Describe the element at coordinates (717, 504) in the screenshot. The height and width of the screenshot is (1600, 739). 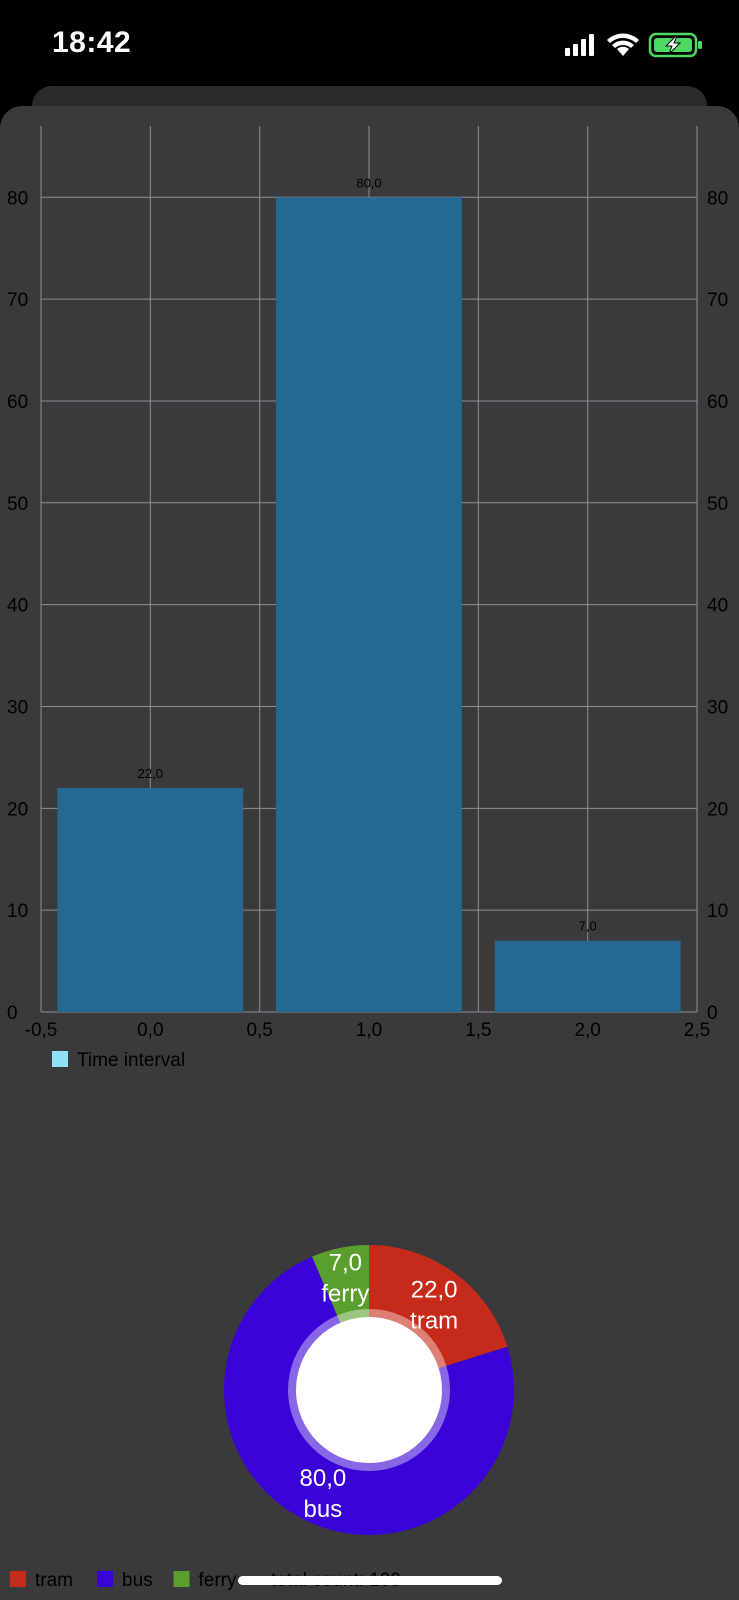
I see `y-tick-label-right: 50` at that location.